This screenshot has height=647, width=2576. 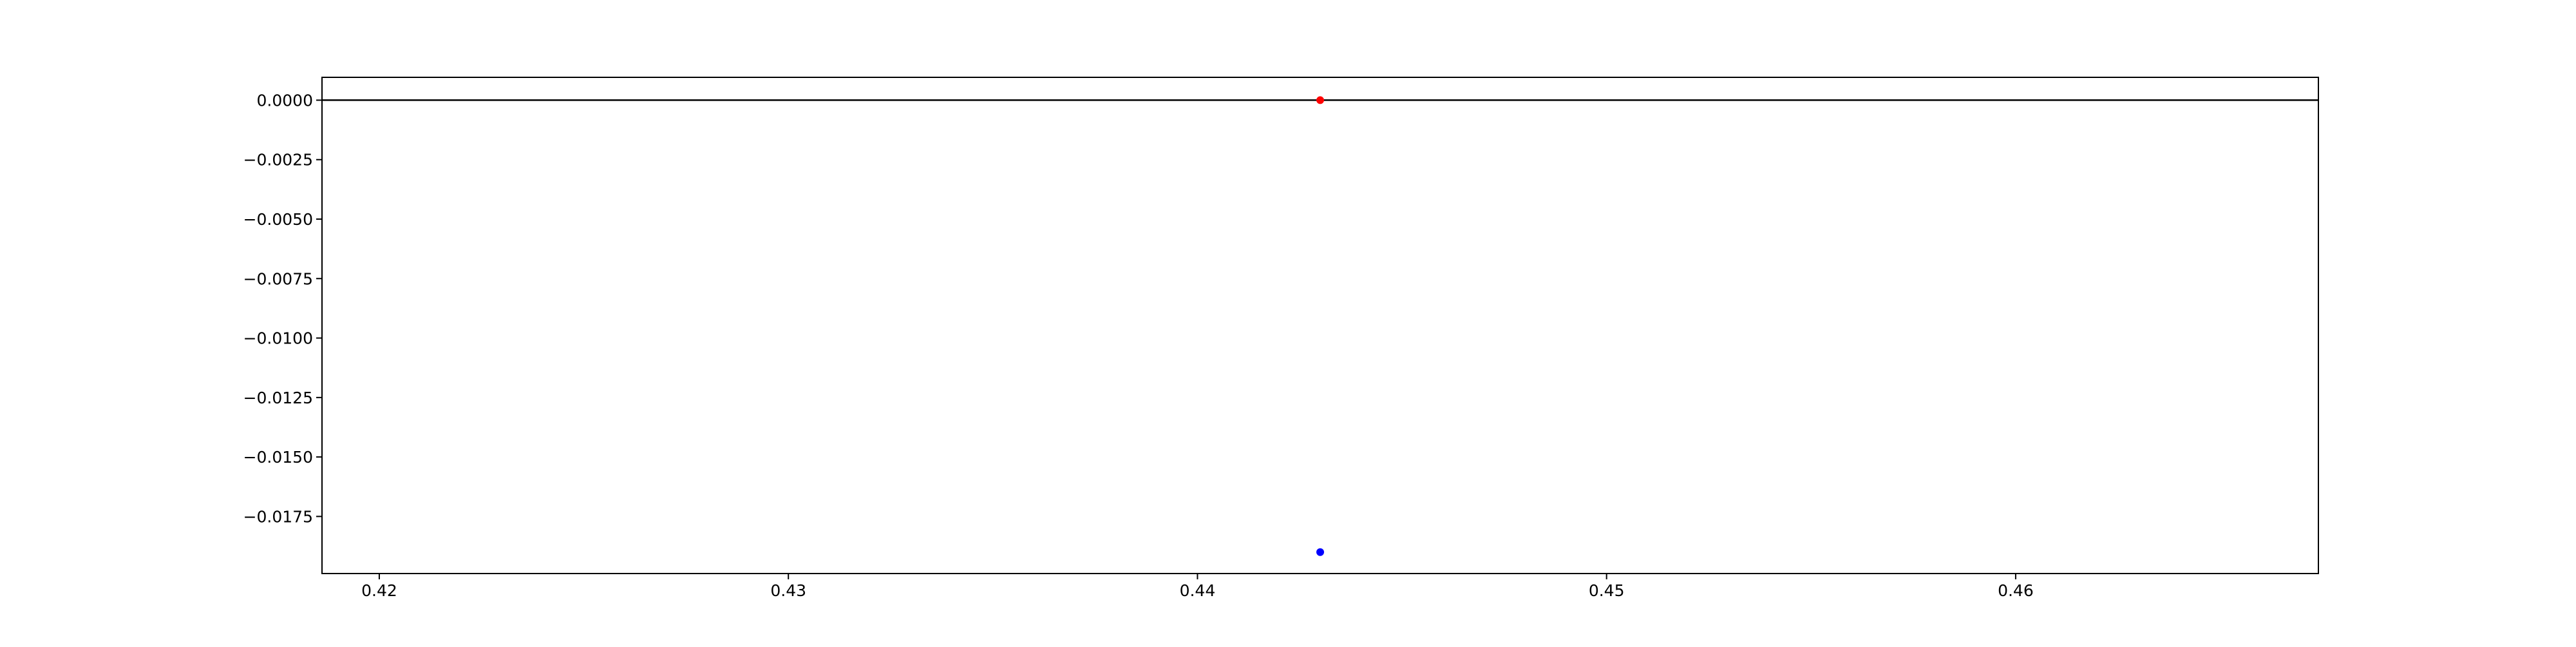 What do you see at coordinates (278, 457) in the screenshot?
I see `y-tick-label: −0.0150` at bounding box center [278, 457].